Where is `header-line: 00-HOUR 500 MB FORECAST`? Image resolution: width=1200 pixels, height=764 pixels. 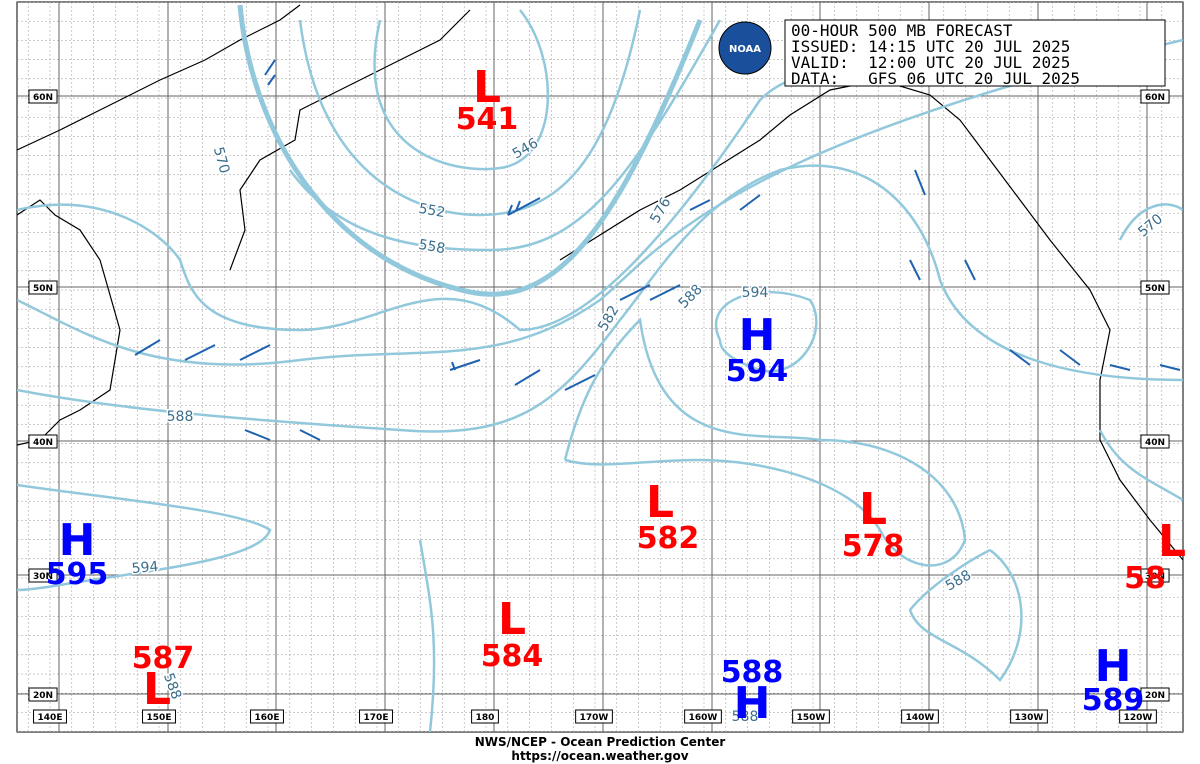 header-line: 00-HOUR 500 MB FORECAST is located at coordinates (902, 30).